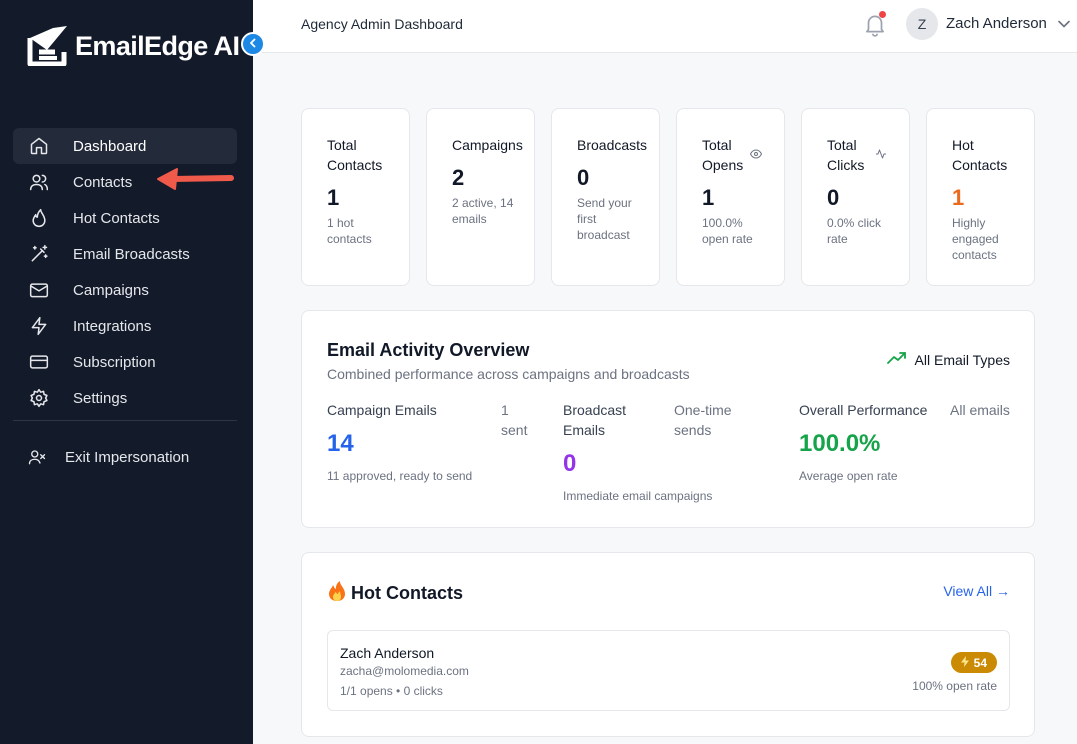  Describe the element at coordinates (612, 145) in the screenshot. I see `stat-title: Broadcasts` at that location.